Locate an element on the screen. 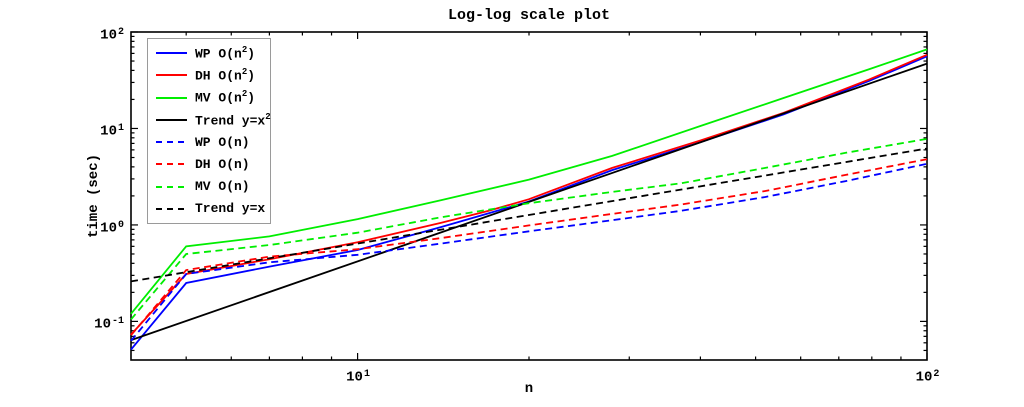  chart-title: Log-log scale plot is located at coordinates (529, 15).